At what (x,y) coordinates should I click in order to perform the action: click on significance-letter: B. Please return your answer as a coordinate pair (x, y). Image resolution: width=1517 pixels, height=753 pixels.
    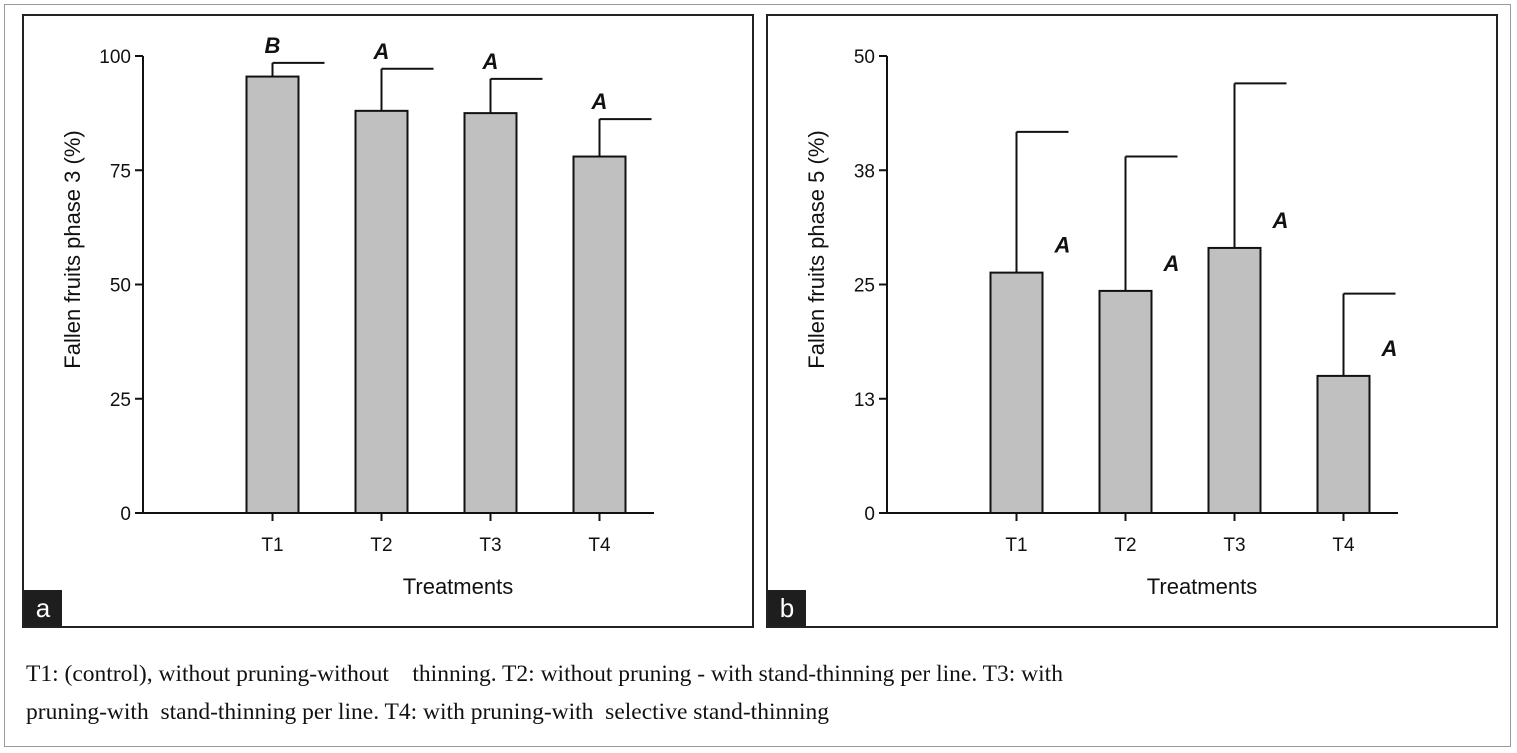
    Looking at the image, I should click on (273, 45).